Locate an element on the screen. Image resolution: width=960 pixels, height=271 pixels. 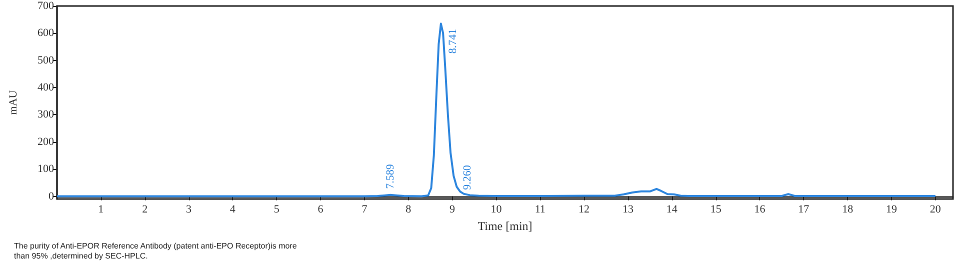
y-tick-label: 0 is located at coordinates (51, 196).